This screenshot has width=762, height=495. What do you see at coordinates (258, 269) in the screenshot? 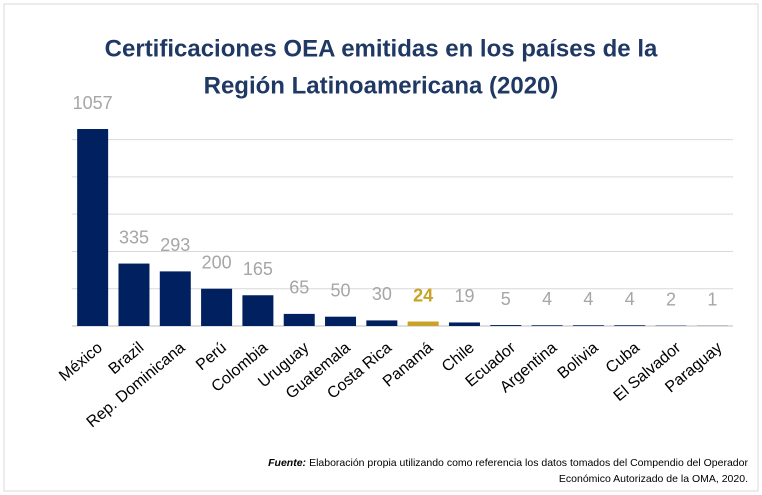
I see `value-label: 165` at bounding box center [258, 269].